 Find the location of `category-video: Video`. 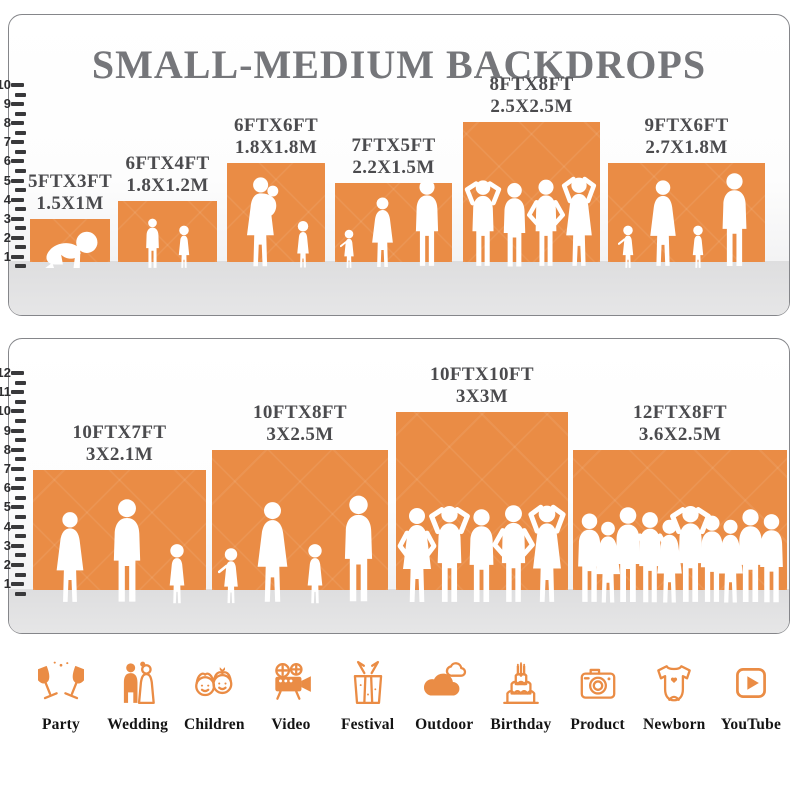

category-video: Video is located at coordinates (291, 697).